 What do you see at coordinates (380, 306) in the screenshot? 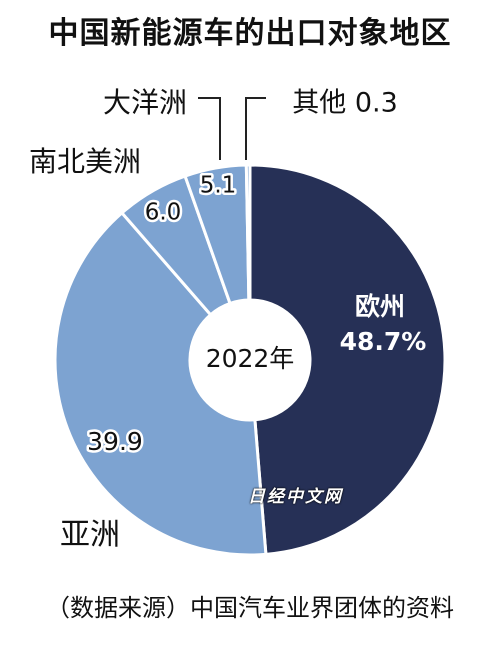
I see `slice-name-europe: 欧州` at bounding box center [380, 306].